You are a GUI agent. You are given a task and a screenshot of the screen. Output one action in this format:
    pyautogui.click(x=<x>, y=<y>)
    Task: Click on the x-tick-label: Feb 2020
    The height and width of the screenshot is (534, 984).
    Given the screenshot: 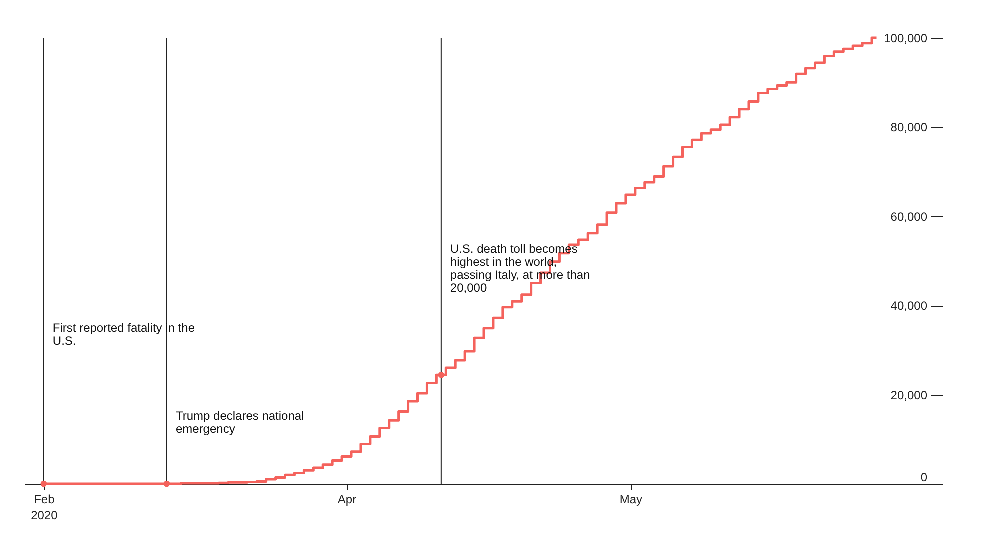 What is the action you would take?
    pyautogui.click(x=44, y=507)
    